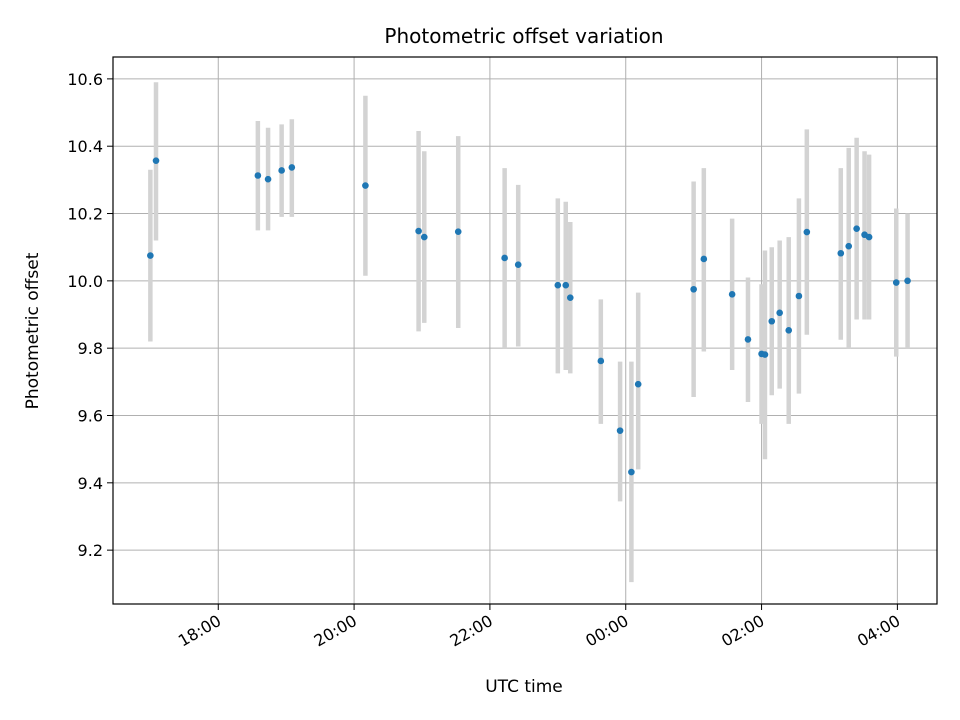 The height and width of the screenshot is (720, 960). What do you see at coordinates (742, 631) in the screenshot?
I see `x-tick-label: 02:00` at bounding box center [742, 631].